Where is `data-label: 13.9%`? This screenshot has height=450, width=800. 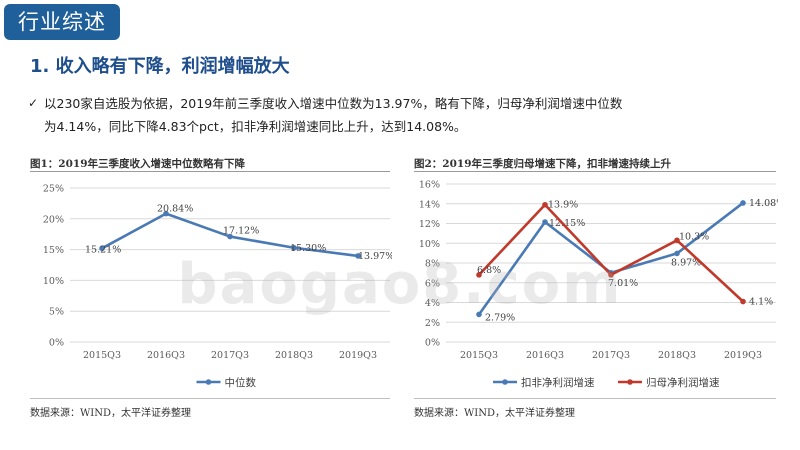
data-label: 13.9% is located at coordinates (563, 205).